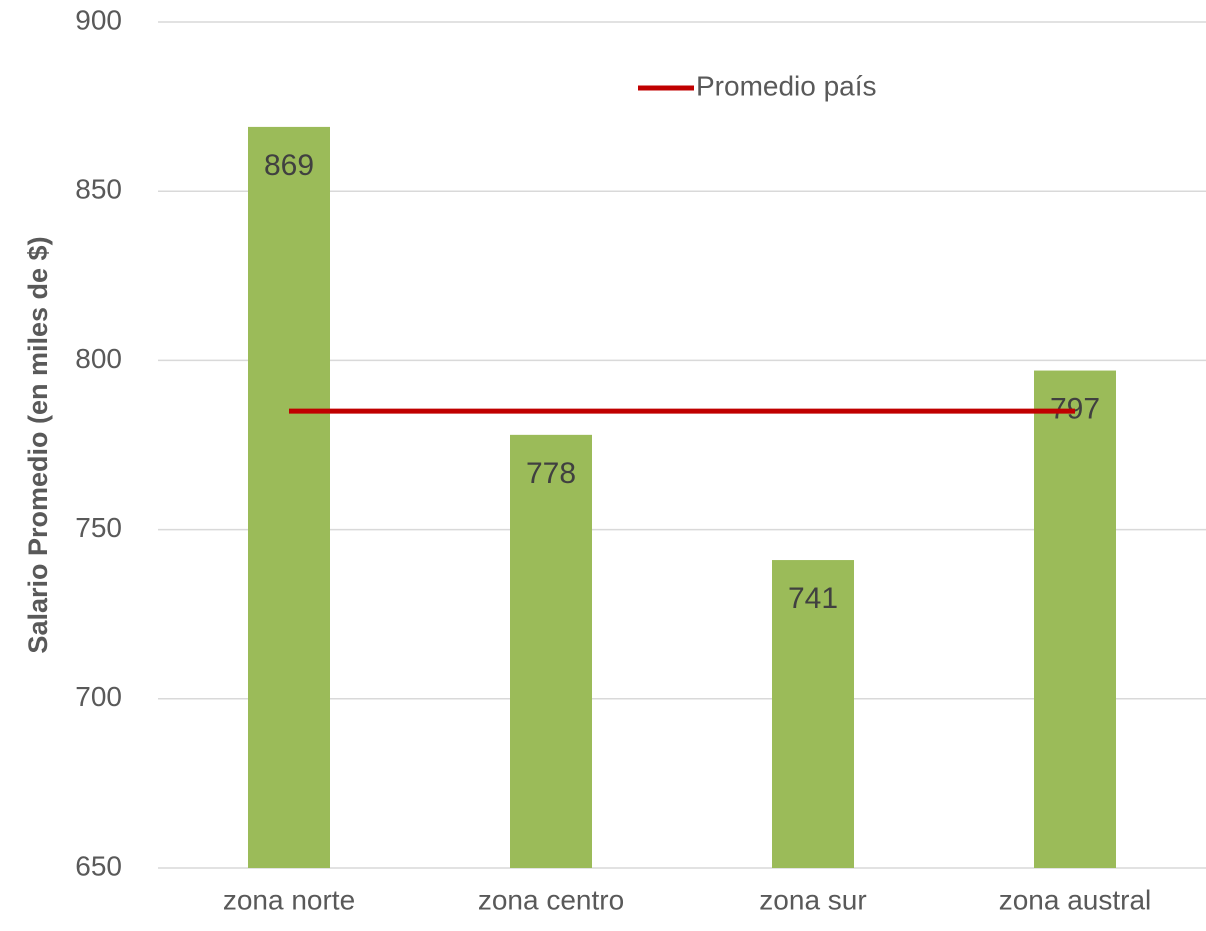 The image size is (1206, 931). What do you see at coordinates (98, 527) in the screenshot?
I see `y-tick-label: 750` at bounding box center [98, 527].